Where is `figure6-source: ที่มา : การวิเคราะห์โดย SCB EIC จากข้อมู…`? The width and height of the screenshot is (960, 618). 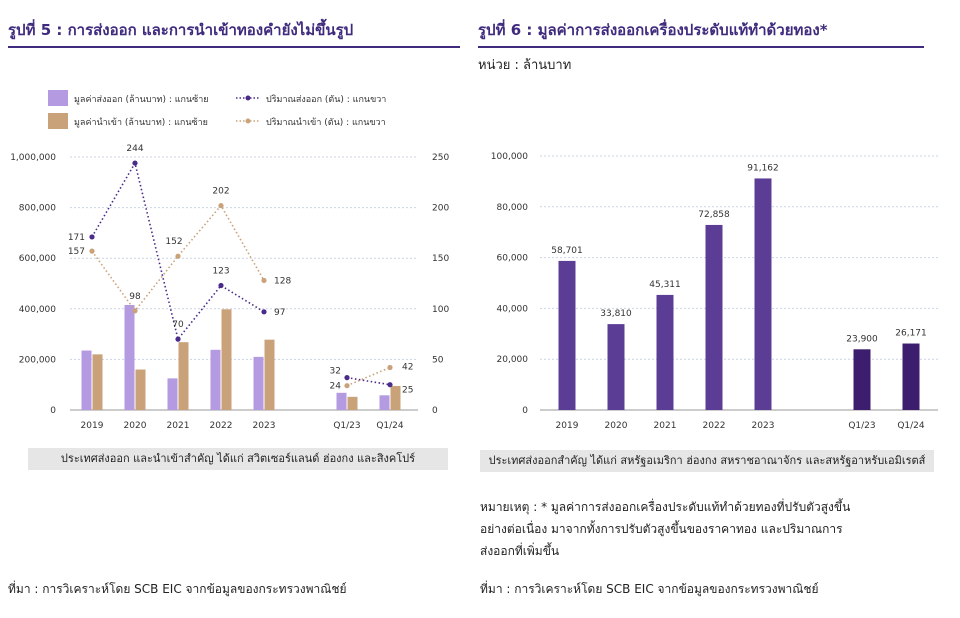
figure6-source: ที่มา : การวิเคราะห์โดย SCB EIC จากข้อมู… is located at coordinates (649, 589).